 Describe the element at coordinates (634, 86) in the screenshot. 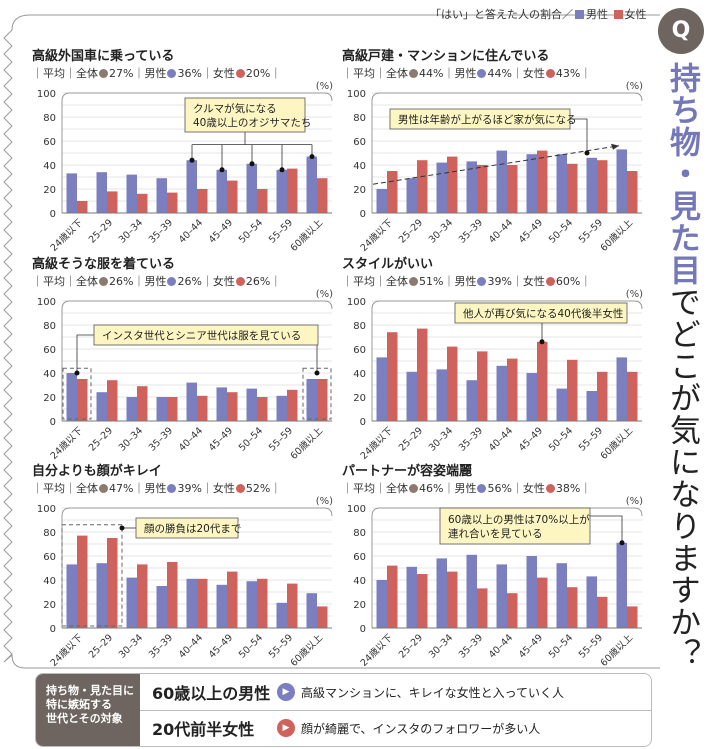

I see `unit-label: (%)` at that location.